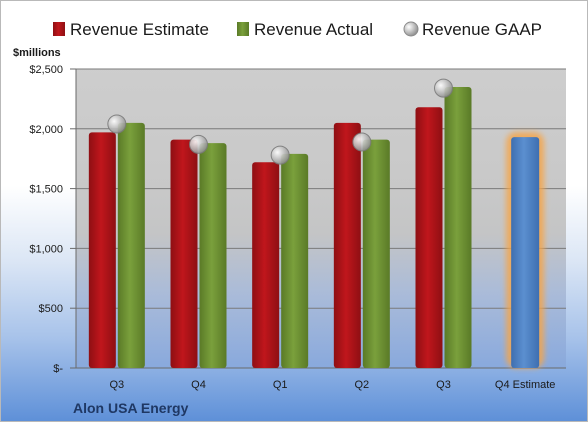 Image resolution: width=588 pixels, height=422 pixels. Describe the element at coordinates (525, 385) in the screenshot. I see `x-tick-label: Q4 Estimate` at that location.